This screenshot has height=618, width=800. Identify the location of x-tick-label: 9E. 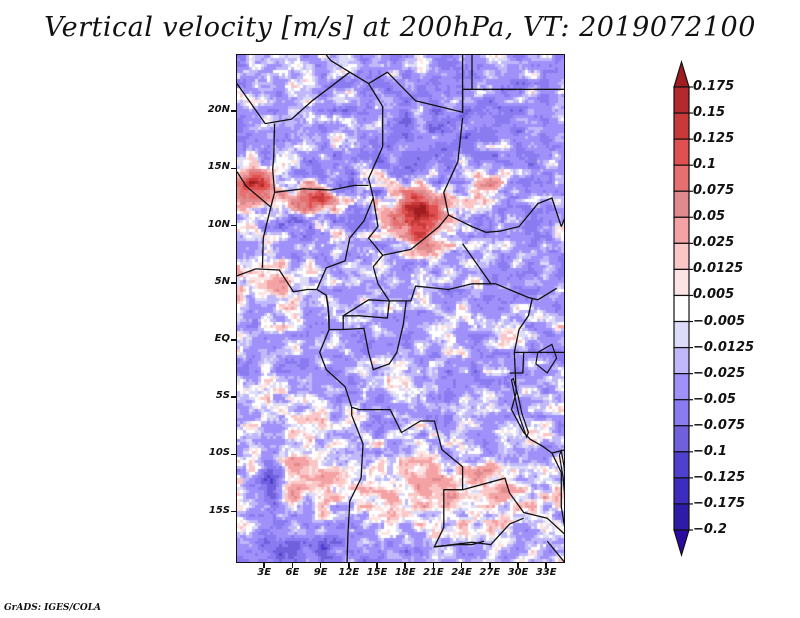
(320, 572).